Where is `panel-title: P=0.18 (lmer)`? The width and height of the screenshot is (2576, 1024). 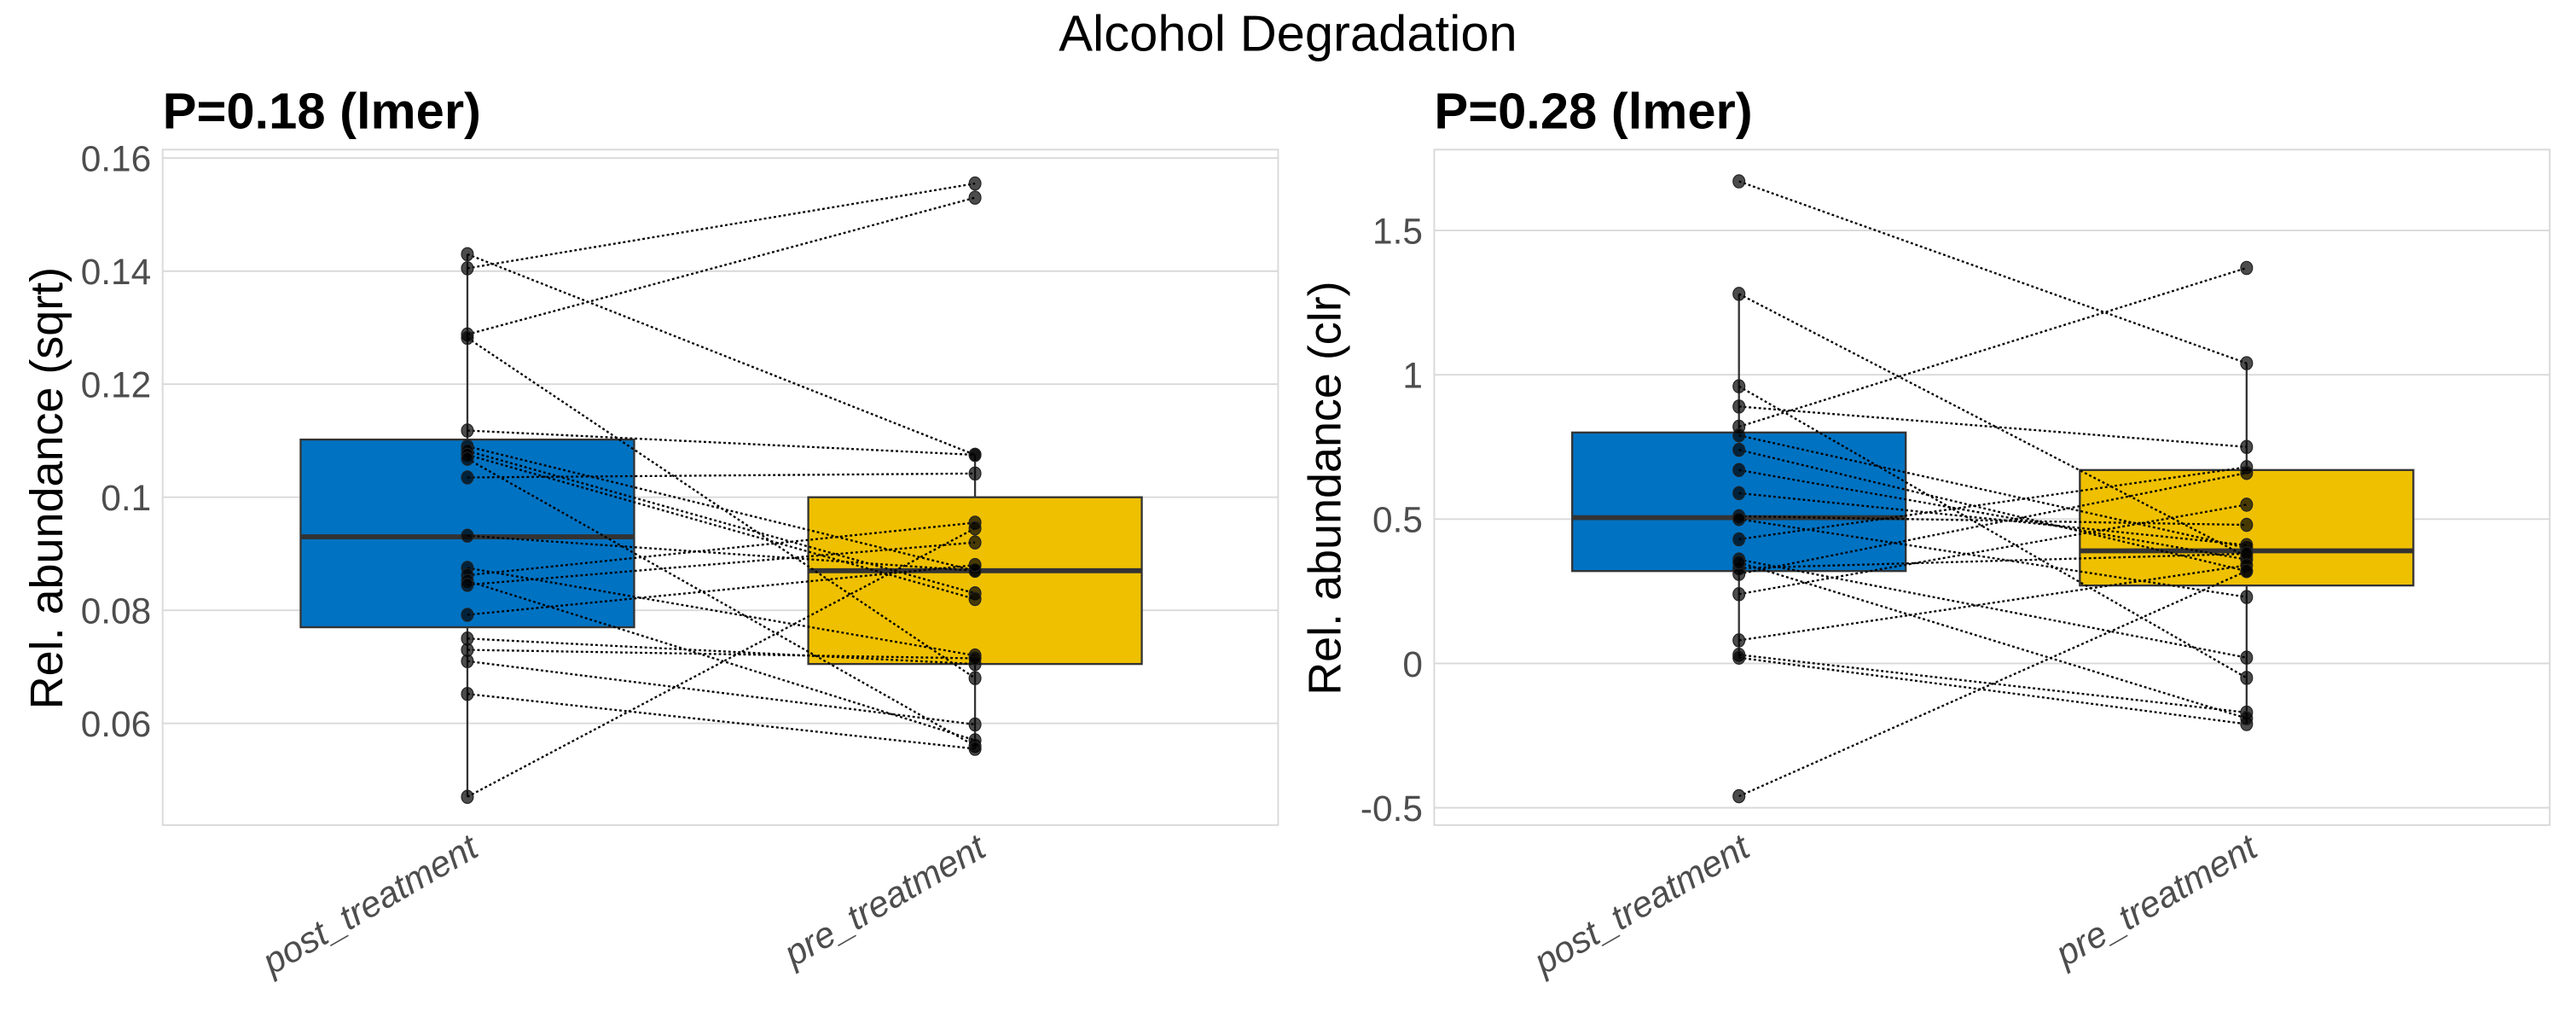
panel-title: P=0.18 (lmer) is located at coordinates (322, 110).